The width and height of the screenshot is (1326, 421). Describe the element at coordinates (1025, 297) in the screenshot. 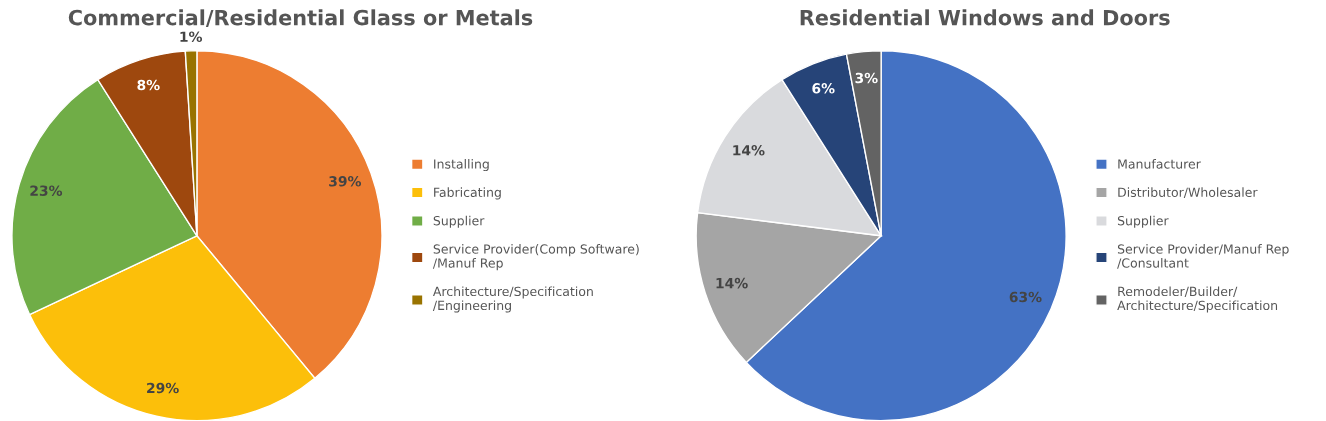

I see `data-label: 63%` at that location.